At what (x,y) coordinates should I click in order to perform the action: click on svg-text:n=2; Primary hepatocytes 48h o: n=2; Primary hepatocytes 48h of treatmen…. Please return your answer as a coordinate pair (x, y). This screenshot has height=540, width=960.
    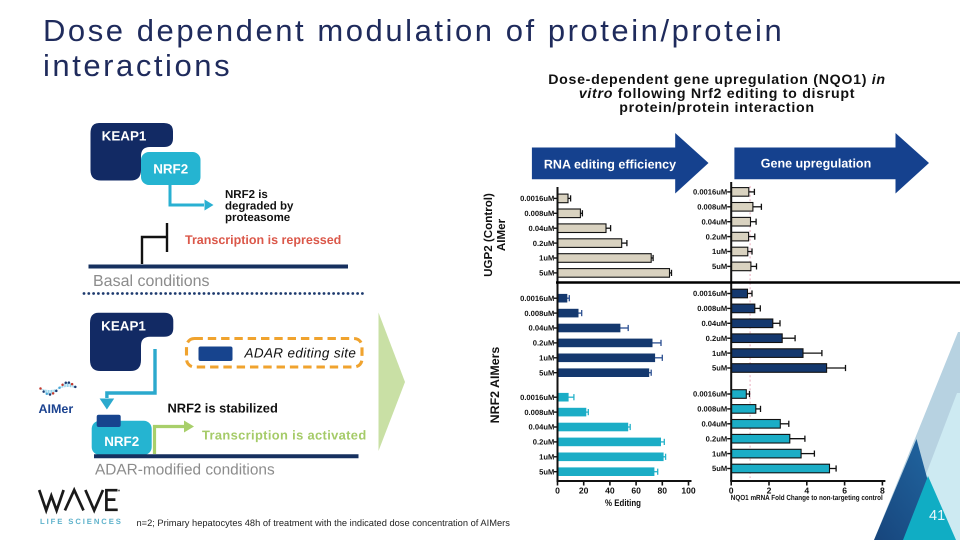
    Looking at the image, I should click on (324, 523).